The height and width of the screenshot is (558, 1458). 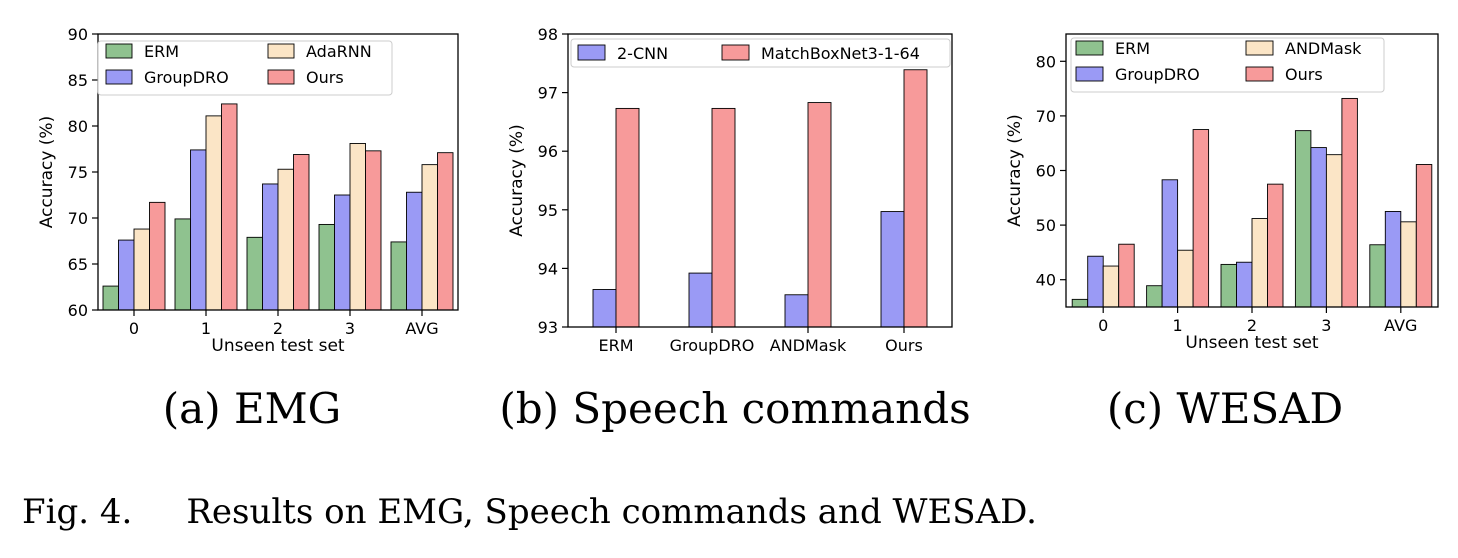 I want to click on bar-adarnn-avg, so click(x=429, y=237).